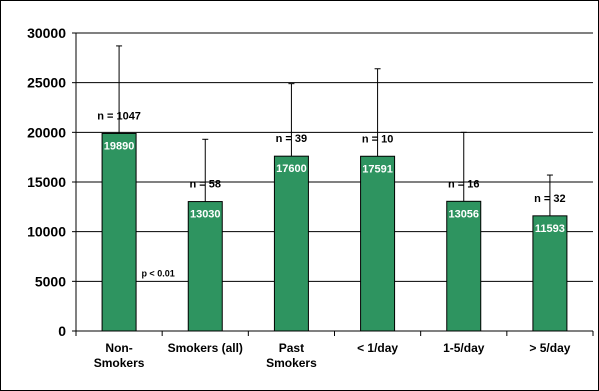 Image resolution: width=599 pixels, height=391 pixels. I want to click on y-tick-label: 5000, so click(50, 281).